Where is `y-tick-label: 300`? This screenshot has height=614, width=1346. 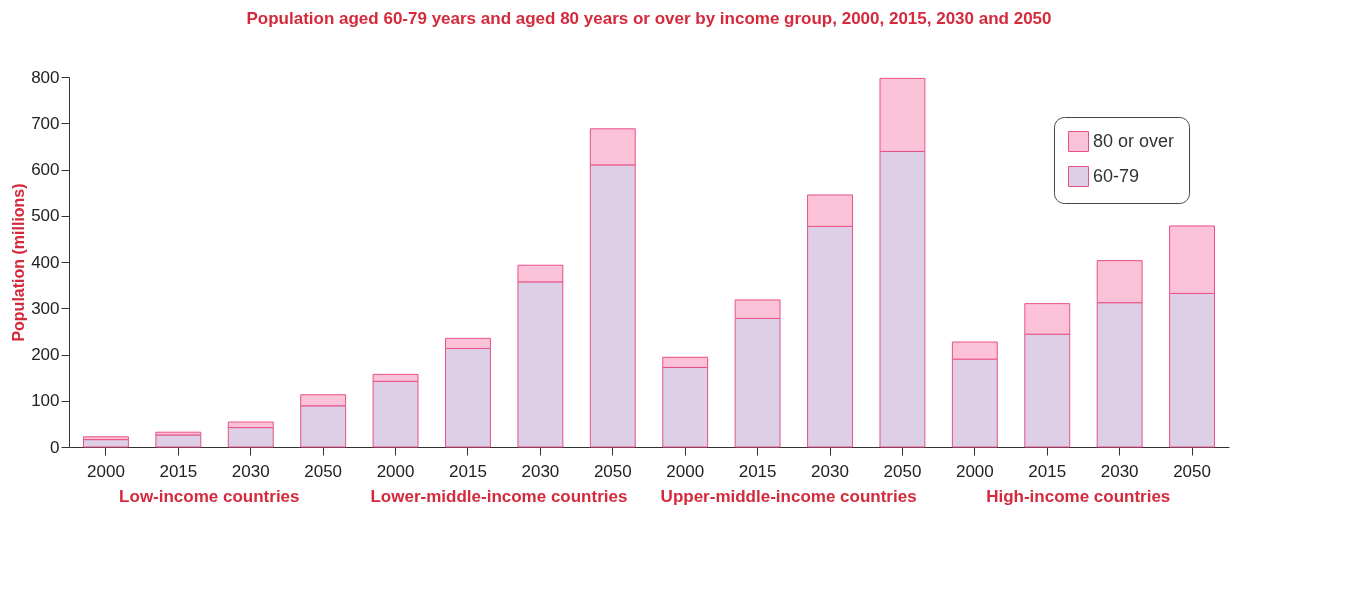
y-tick-label: 300 is located at coordinates (45, 308).